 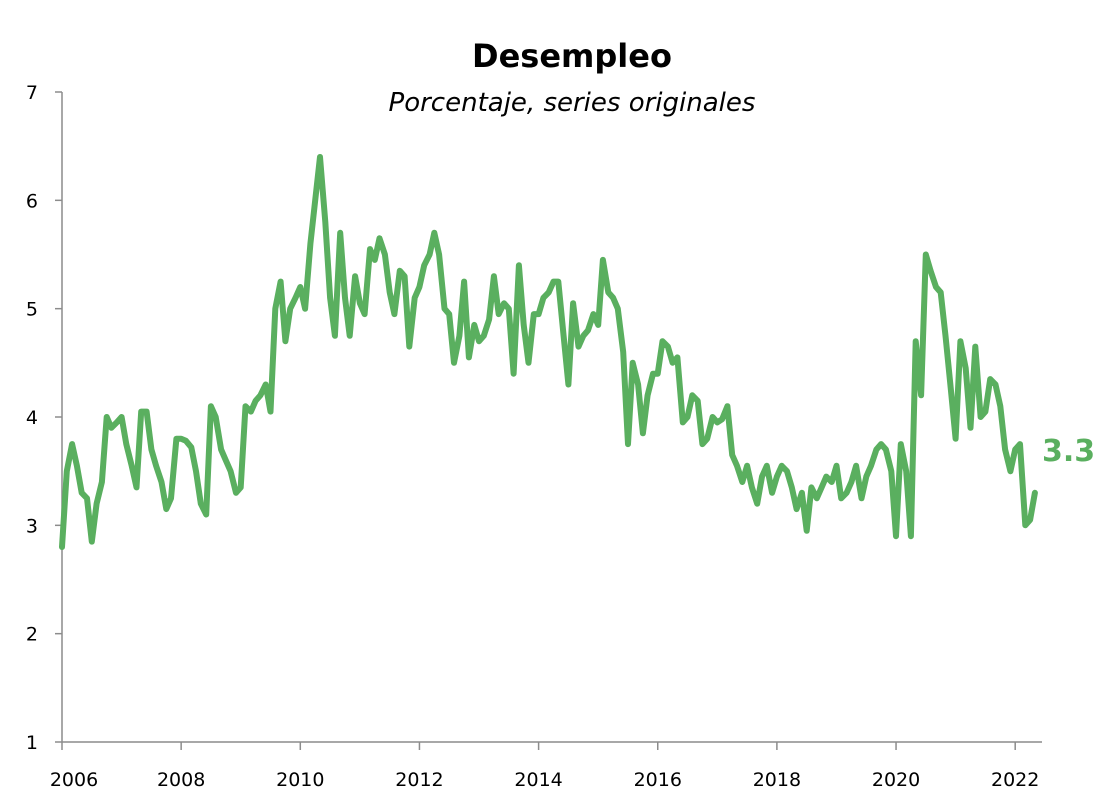 What do you see at coordinates (32, 93) in the screenshot?
I see `y-tick-label: 7` at bounding box center [32, 93].